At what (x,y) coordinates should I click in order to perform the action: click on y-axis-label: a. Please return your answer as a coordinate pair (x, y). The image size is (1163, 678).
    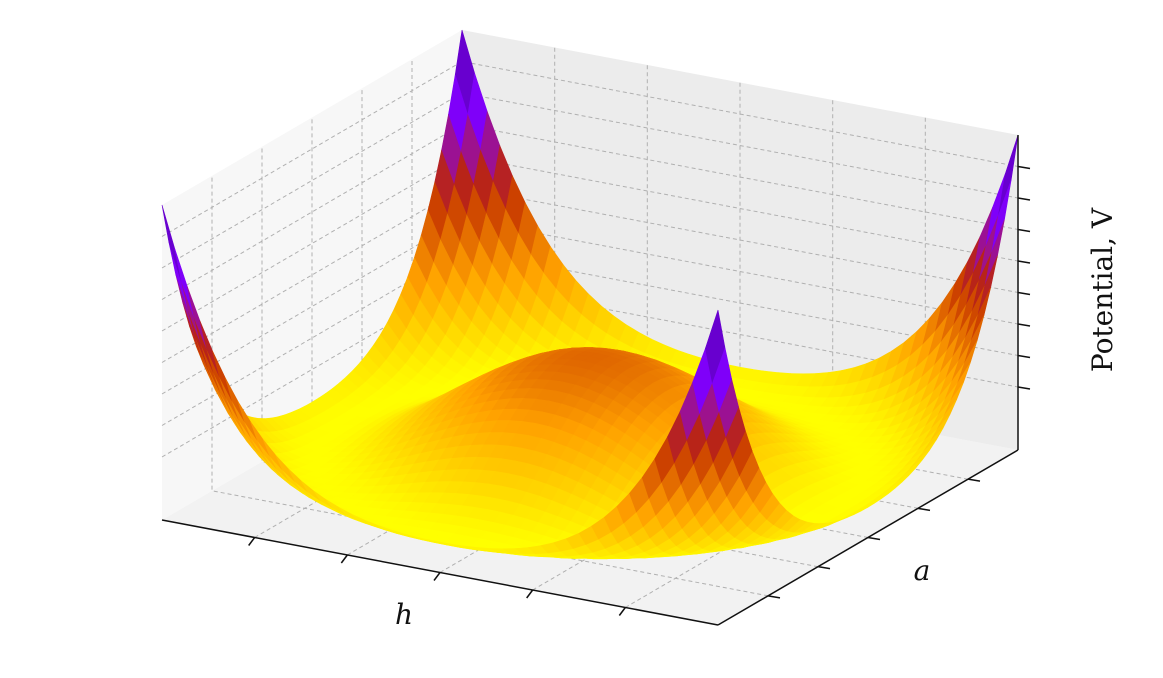
    Looking at the image, I should click on (922, 570).